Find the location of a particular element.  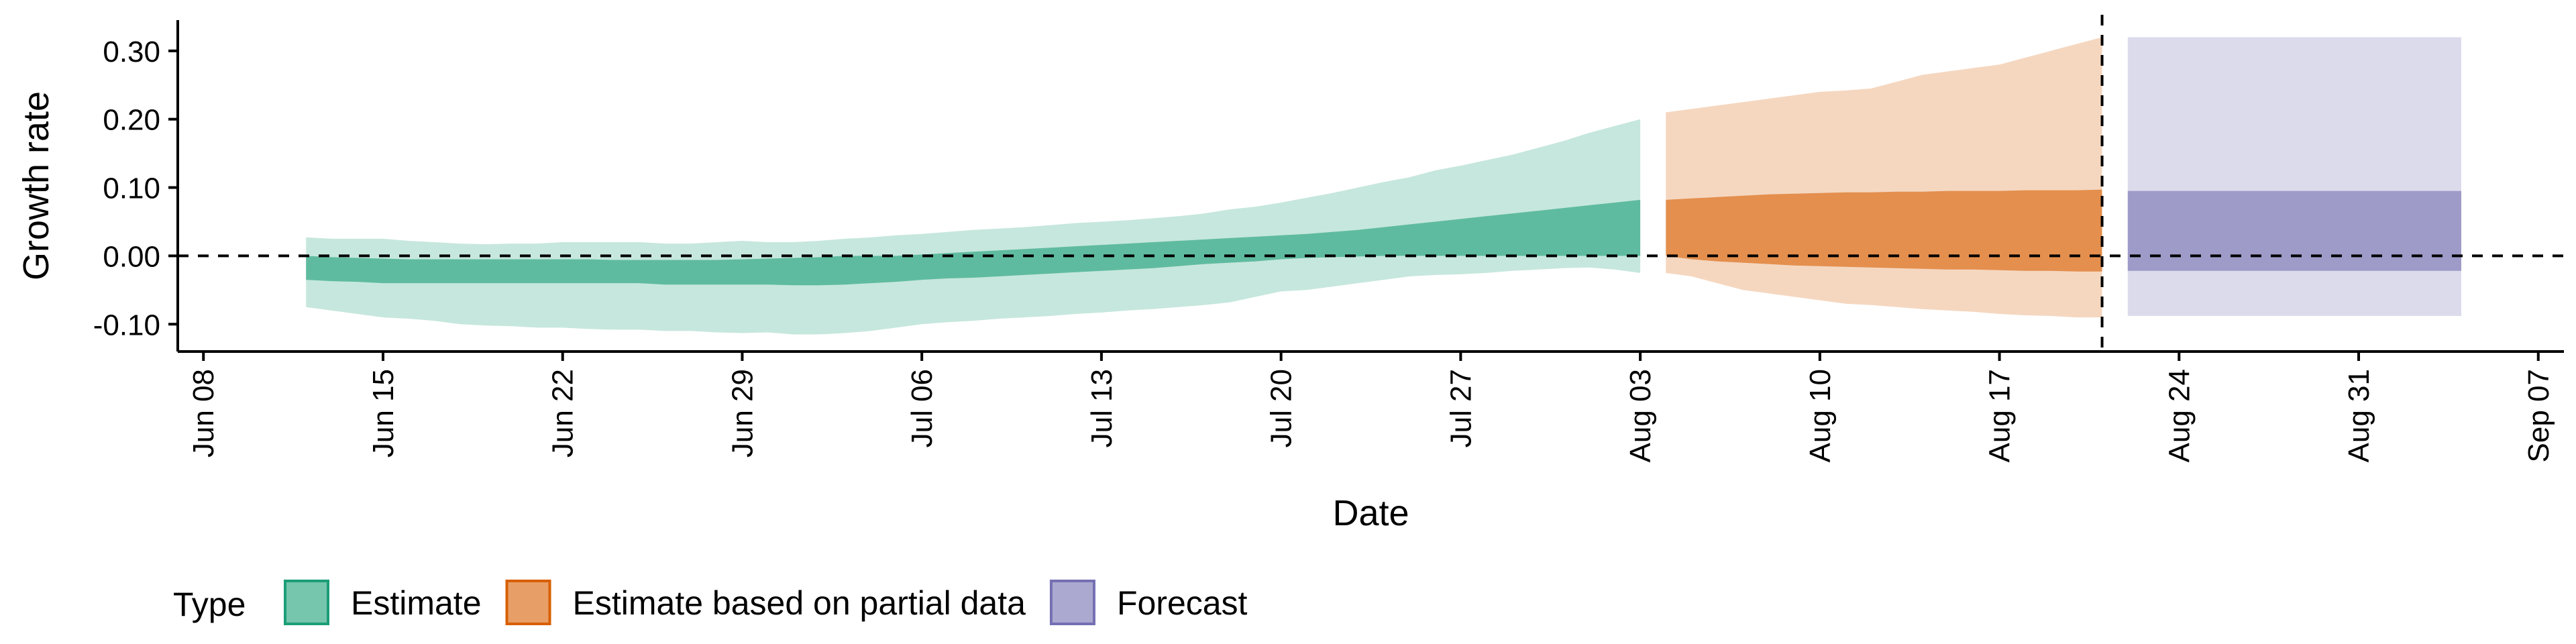

y-axis-ticks: -0.10 0.00 0.10 0.20 0.30 is located at coordinates (135, 188).